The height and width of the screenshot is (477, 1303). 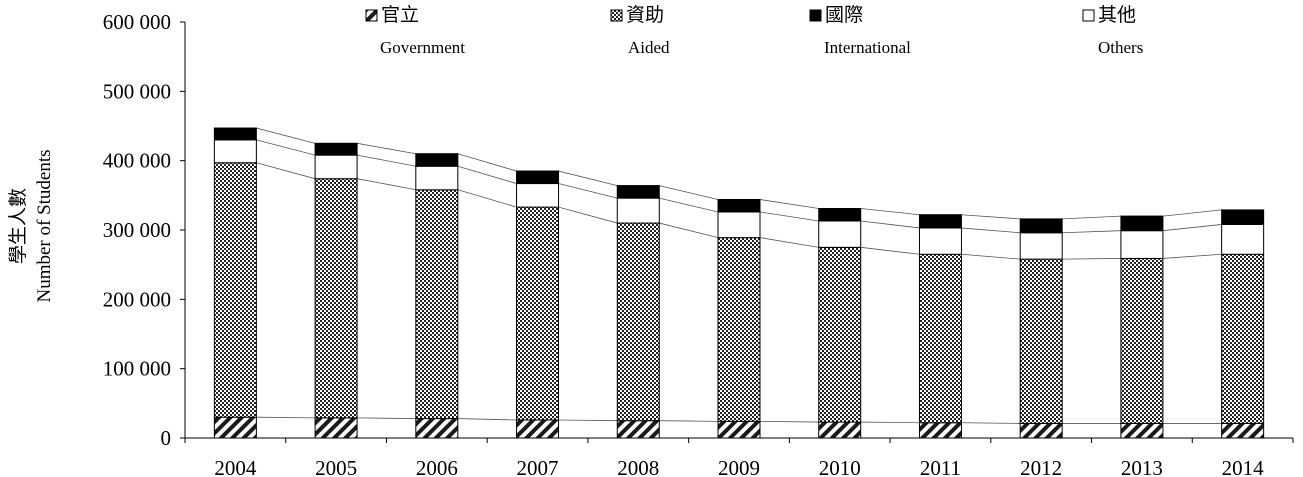 I want to click on x-tick-label-2010: 2010, so click(x=840, y=466).